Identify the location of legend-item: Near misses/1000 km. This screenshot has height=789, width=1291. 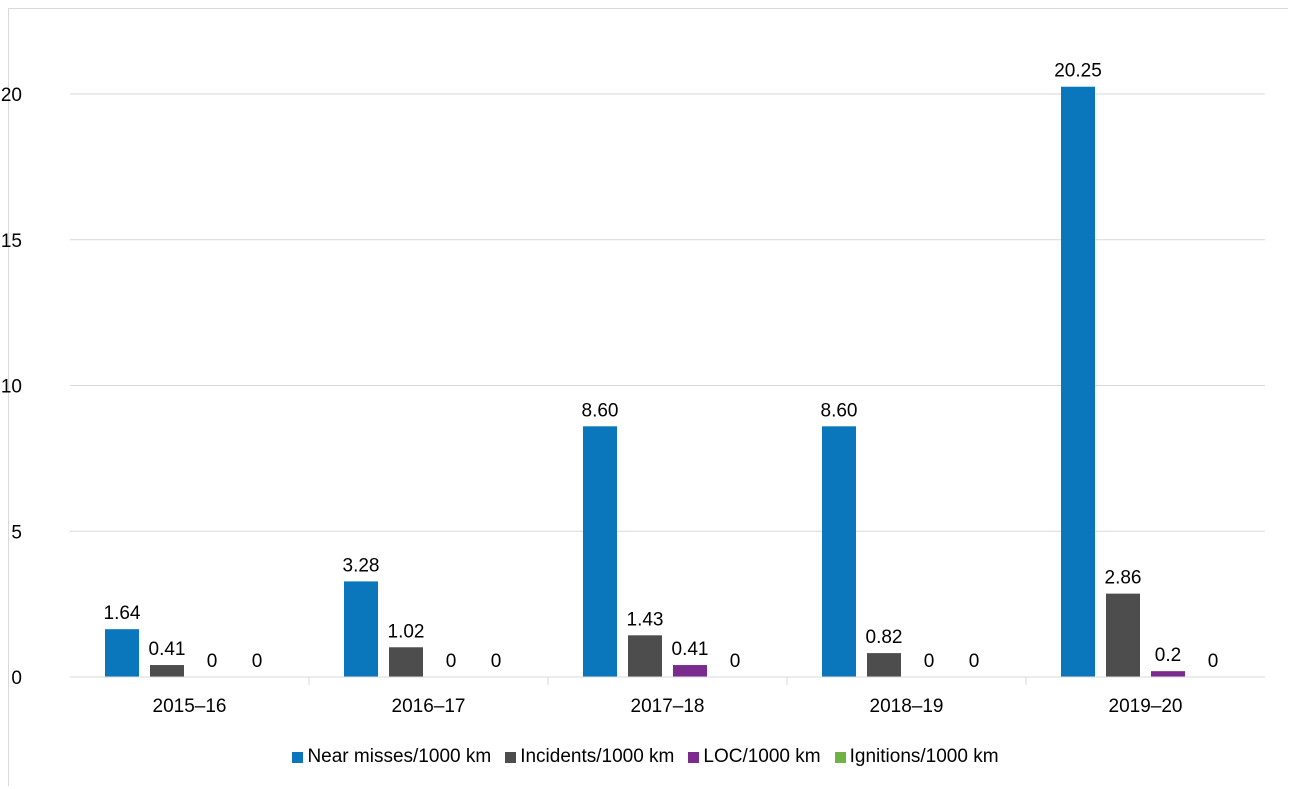
(391, 757).